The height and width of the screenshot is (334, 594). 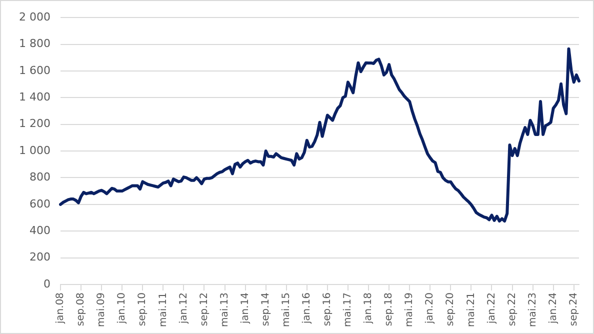 What do you see at coordinates (34, 97) in the screenshot?
I see `y-tick-label: 1 400` at bounding box center [34, 97].